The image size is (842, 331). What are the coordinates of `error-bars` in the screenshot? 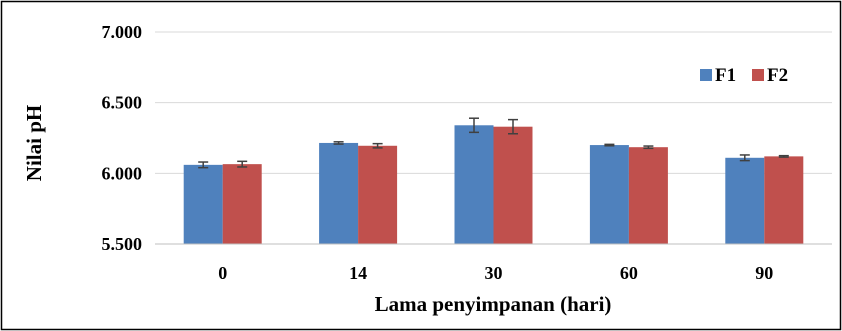 It's located at (493, 143).